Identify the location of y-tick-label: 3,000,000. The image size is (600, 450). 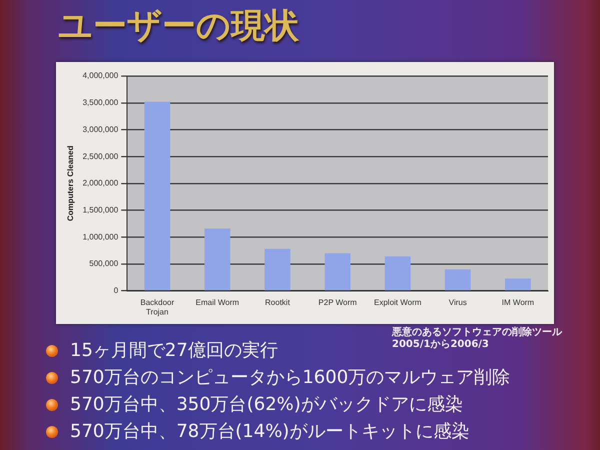
(100, 129).